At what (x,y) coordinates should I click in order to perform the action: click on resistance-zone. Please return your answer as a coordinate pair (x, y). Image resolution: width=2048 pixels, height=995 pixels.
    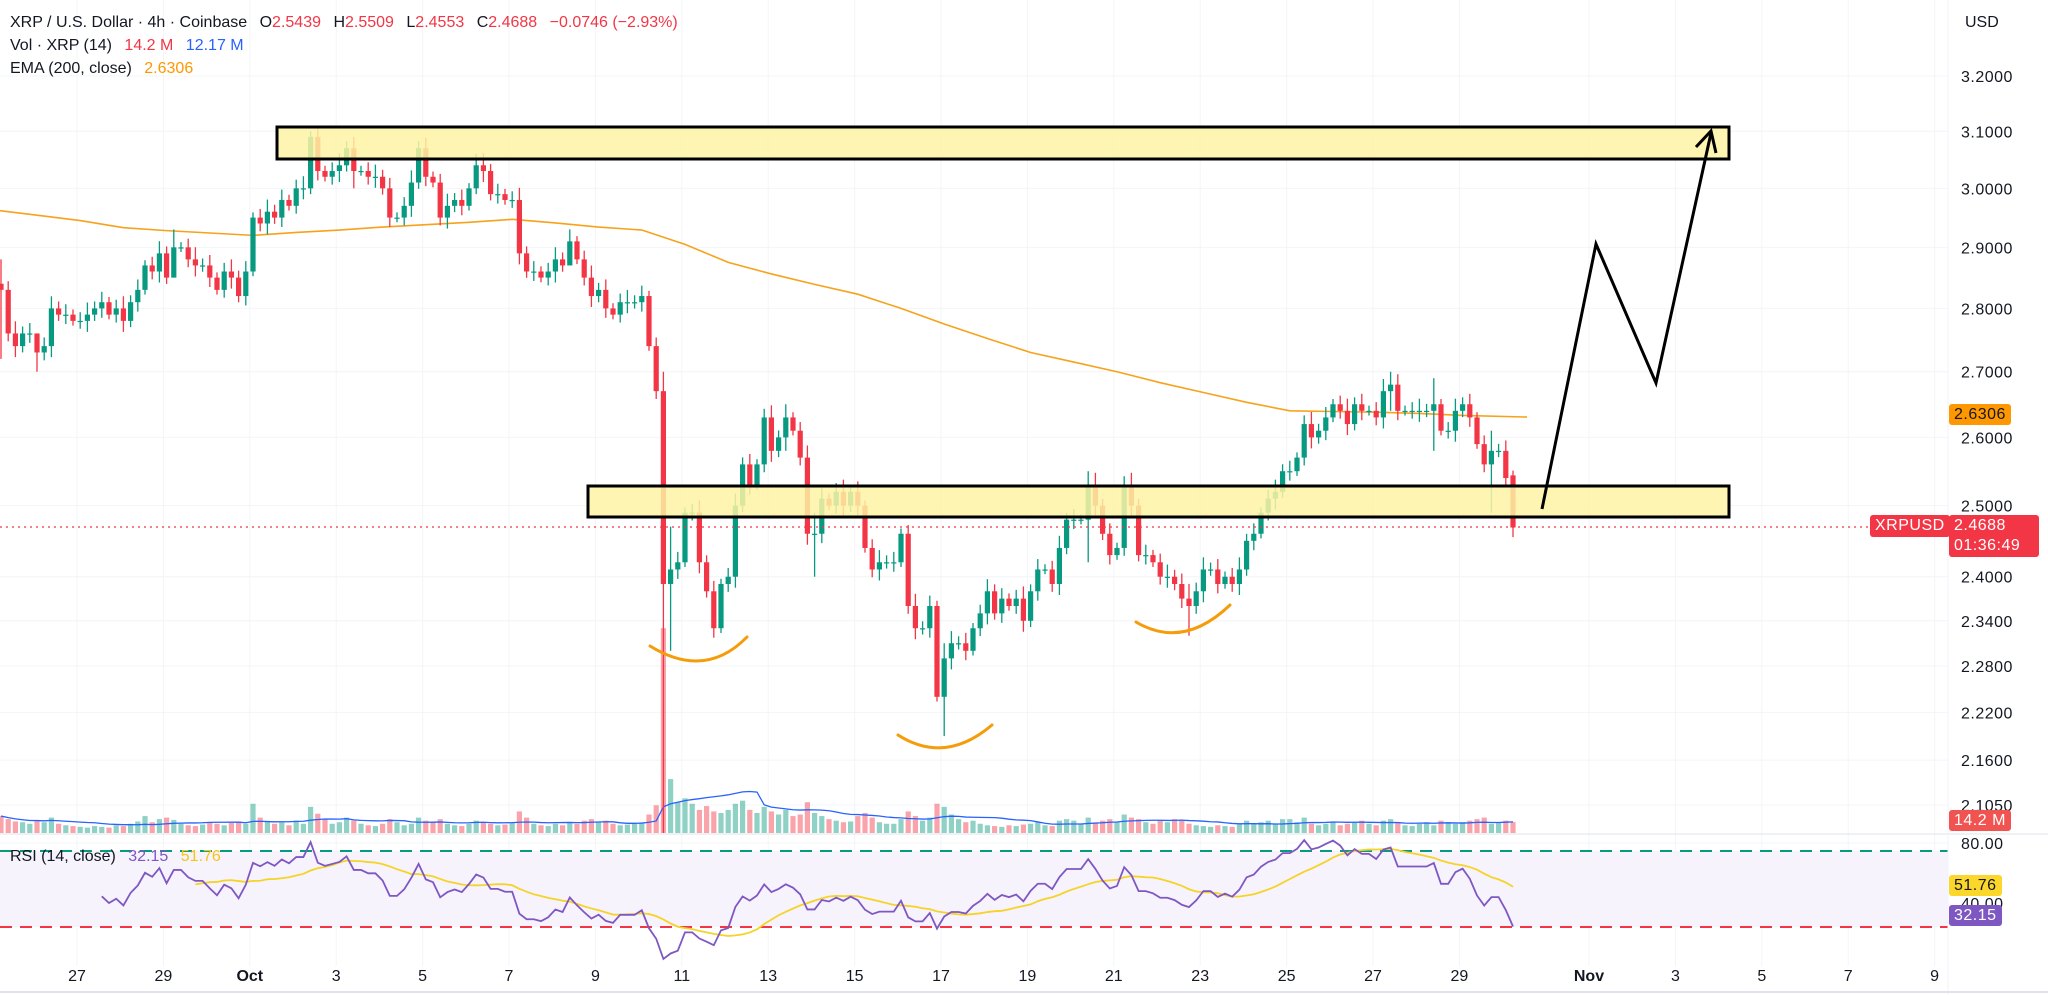
    Looking at the image, I should click on (1003, 143).